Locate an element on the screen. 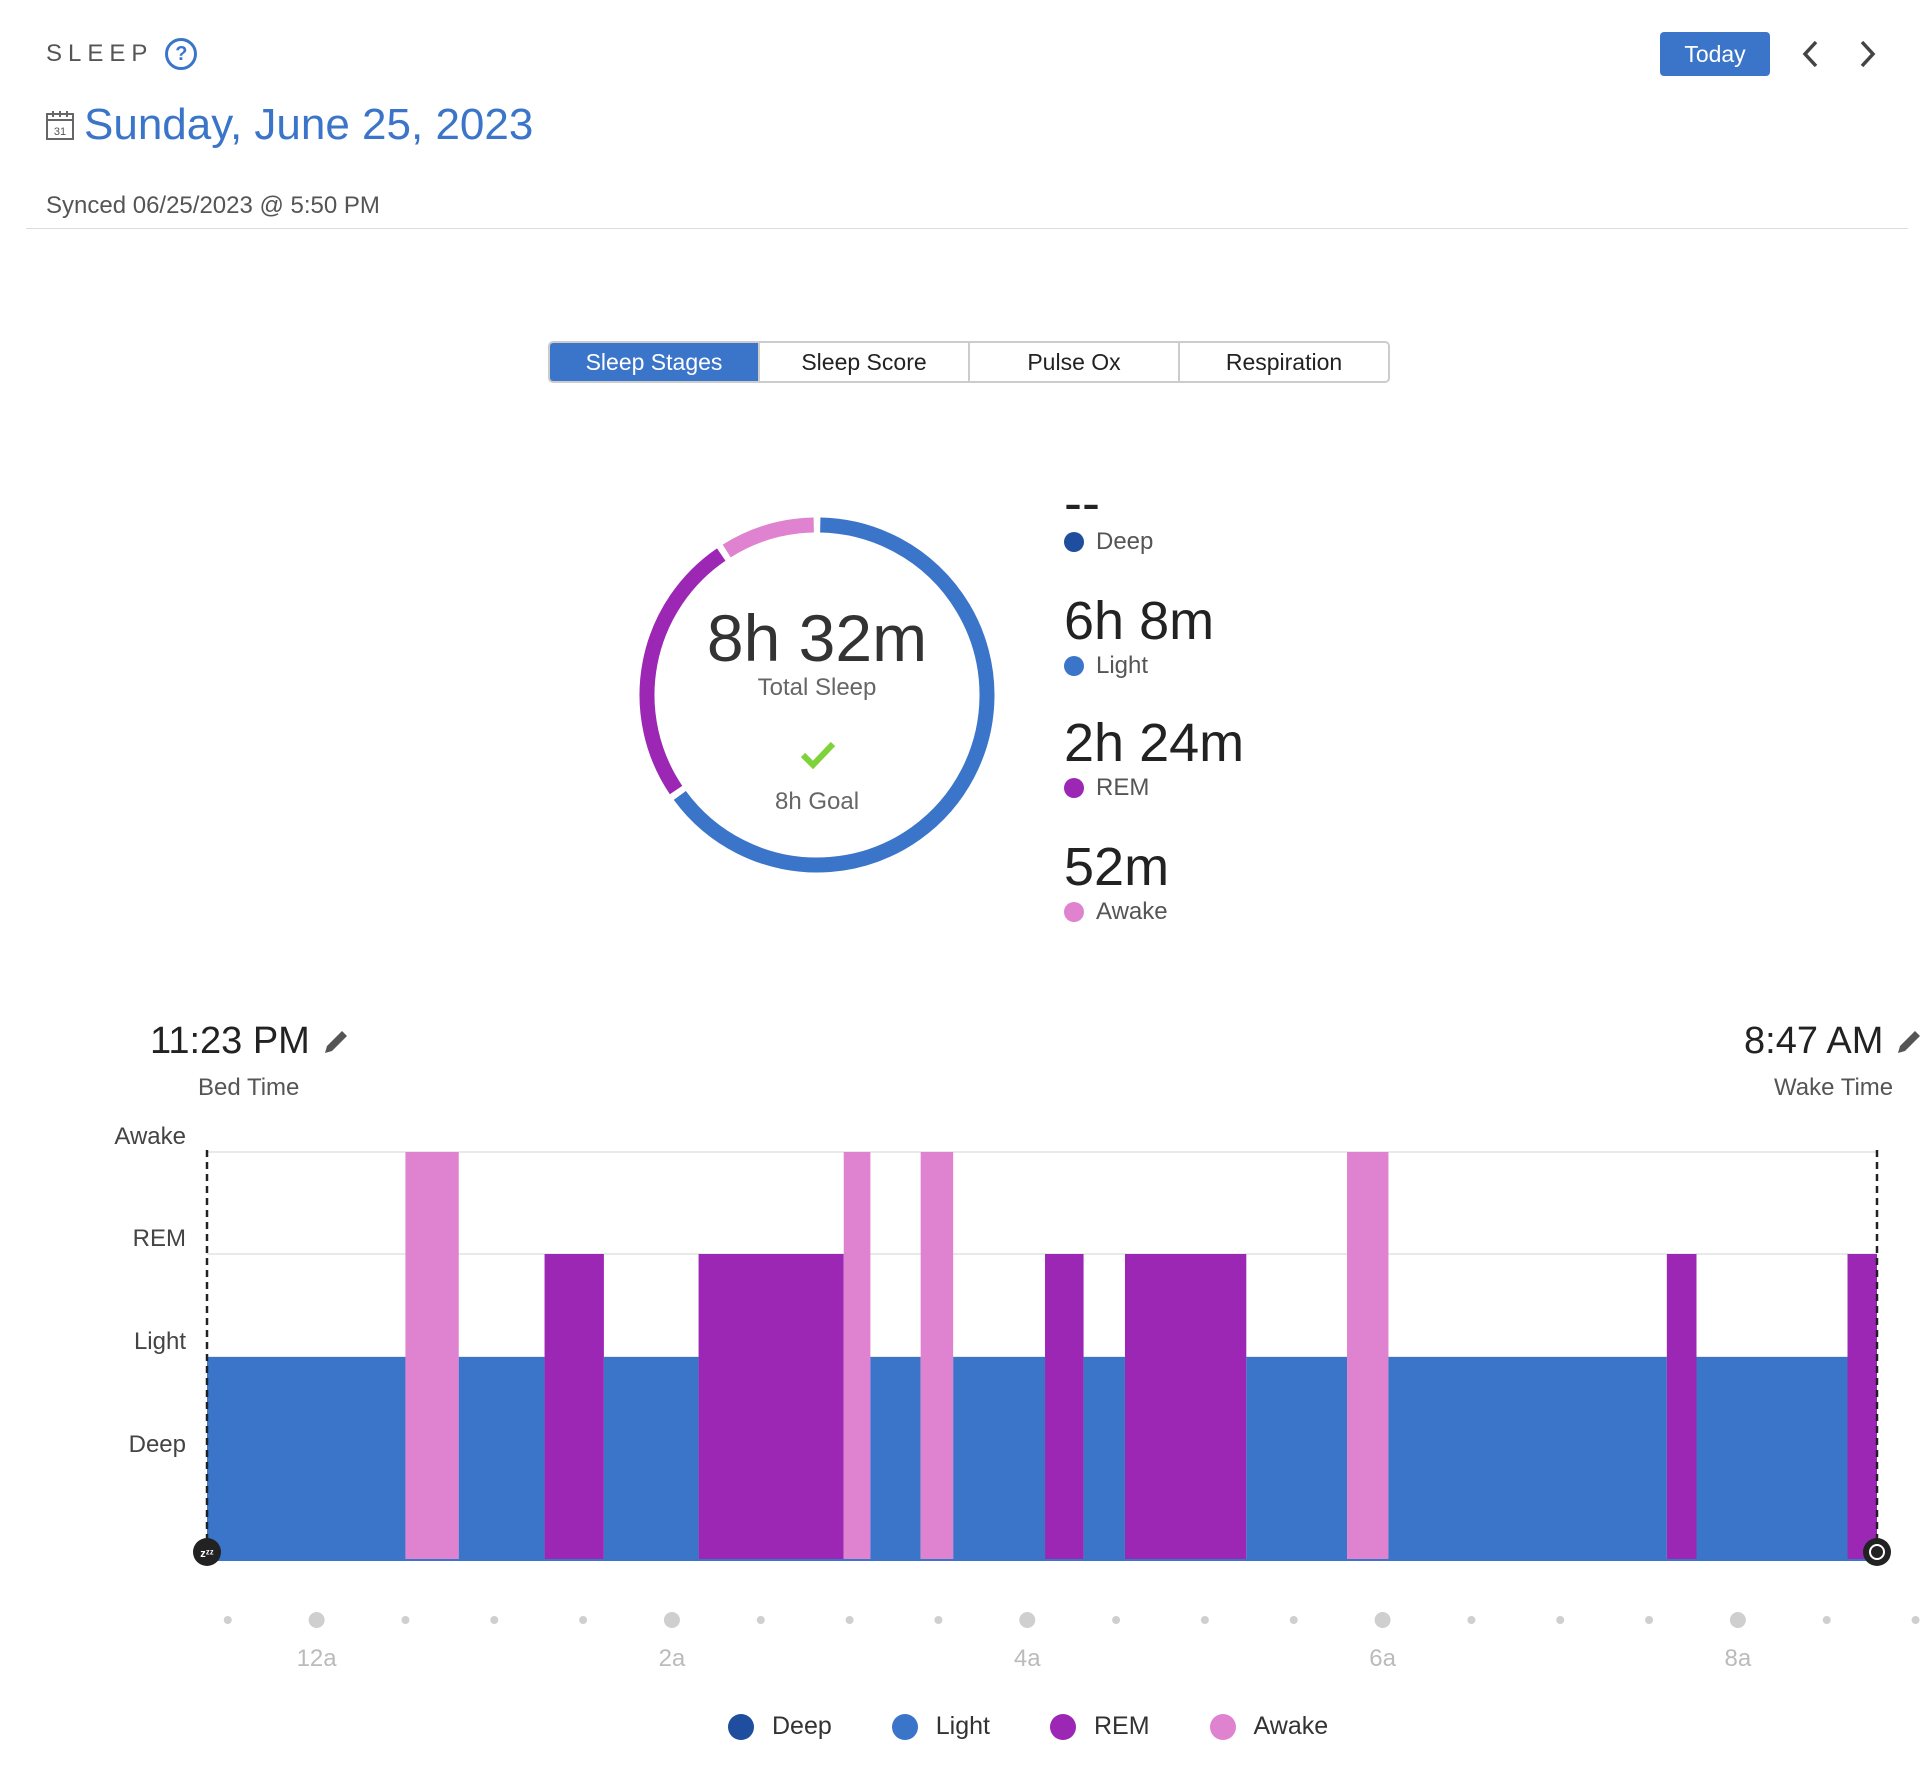  deep-label: Deep is located at coordinates (1108, 542).